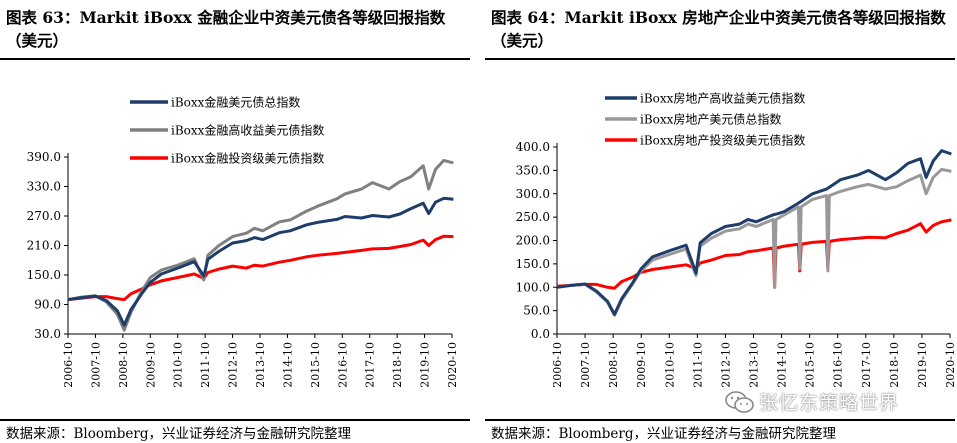  What do you see at coordinates (739, 402) in the screenshot?
I see `wechat-icon` at bounding box center [739, 402].